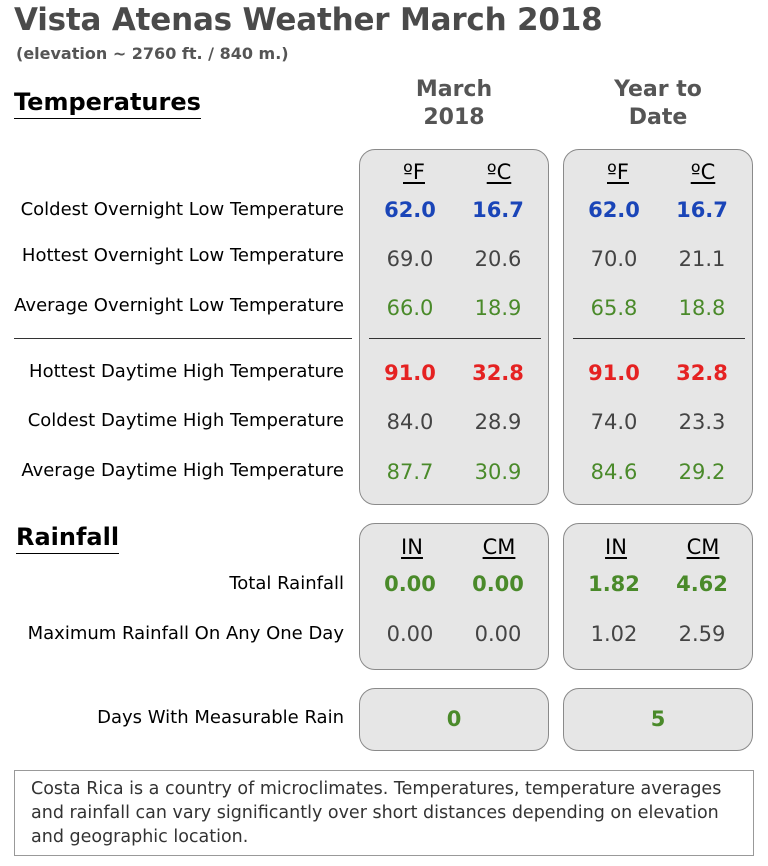  What do you see at coordinates (183, 338) in the screenshot?
I see `label-divider` at bounding box center [183, 338].